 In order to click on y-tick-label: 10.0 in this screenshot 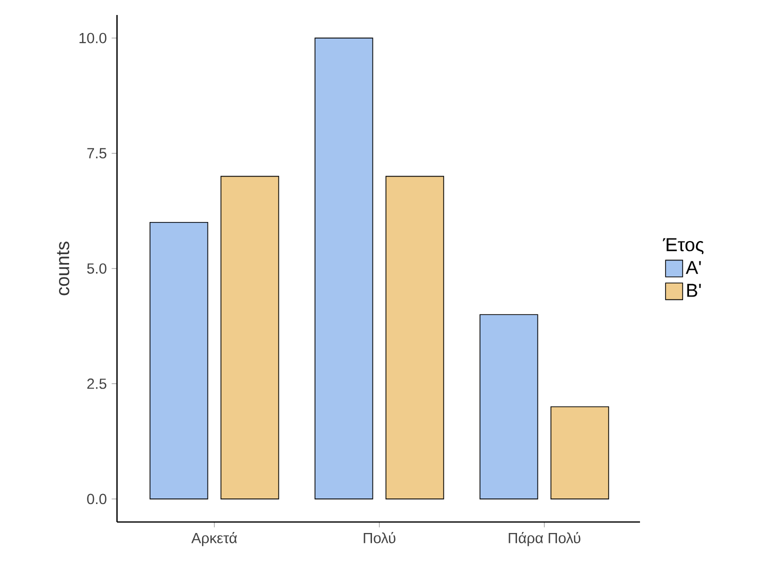, I will do `click(93, 38)`.